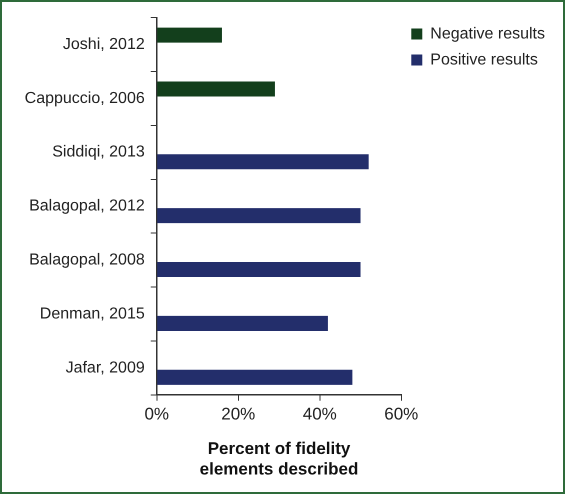  I want to click on y-tick-label: Cappuccio, 2006, so click(84, 98).